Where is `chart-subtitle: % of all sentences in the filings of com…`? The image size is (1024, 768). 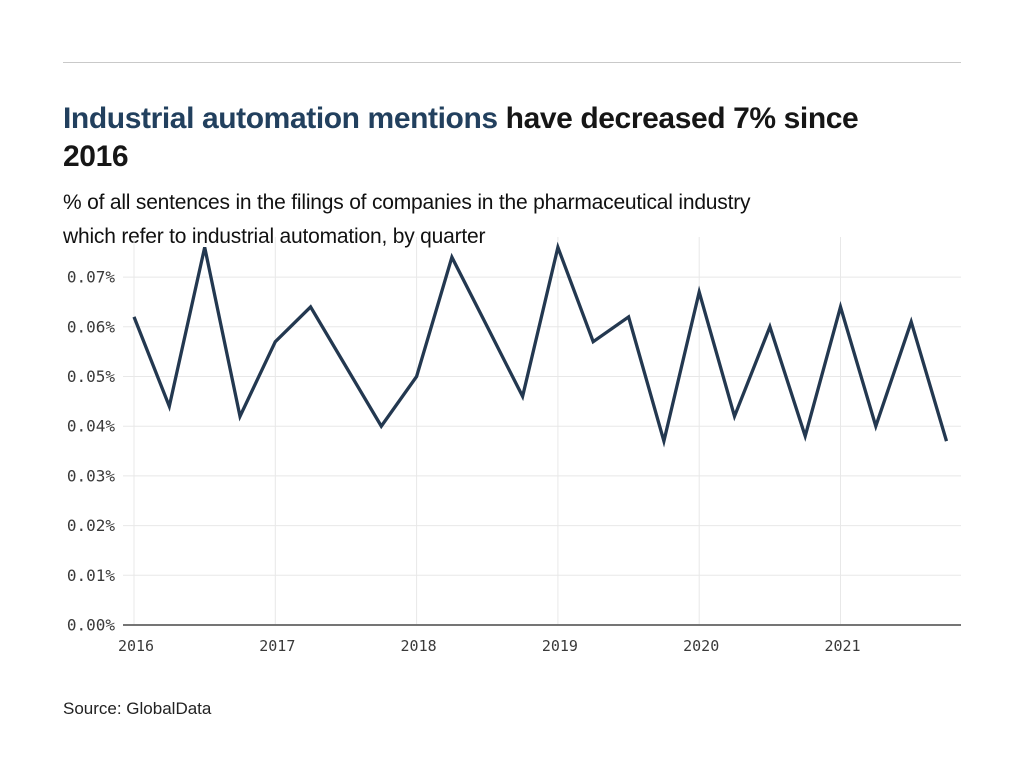
chart-subtitle: % of all sentences in the filings of com… is located at coordinates (518, 220).